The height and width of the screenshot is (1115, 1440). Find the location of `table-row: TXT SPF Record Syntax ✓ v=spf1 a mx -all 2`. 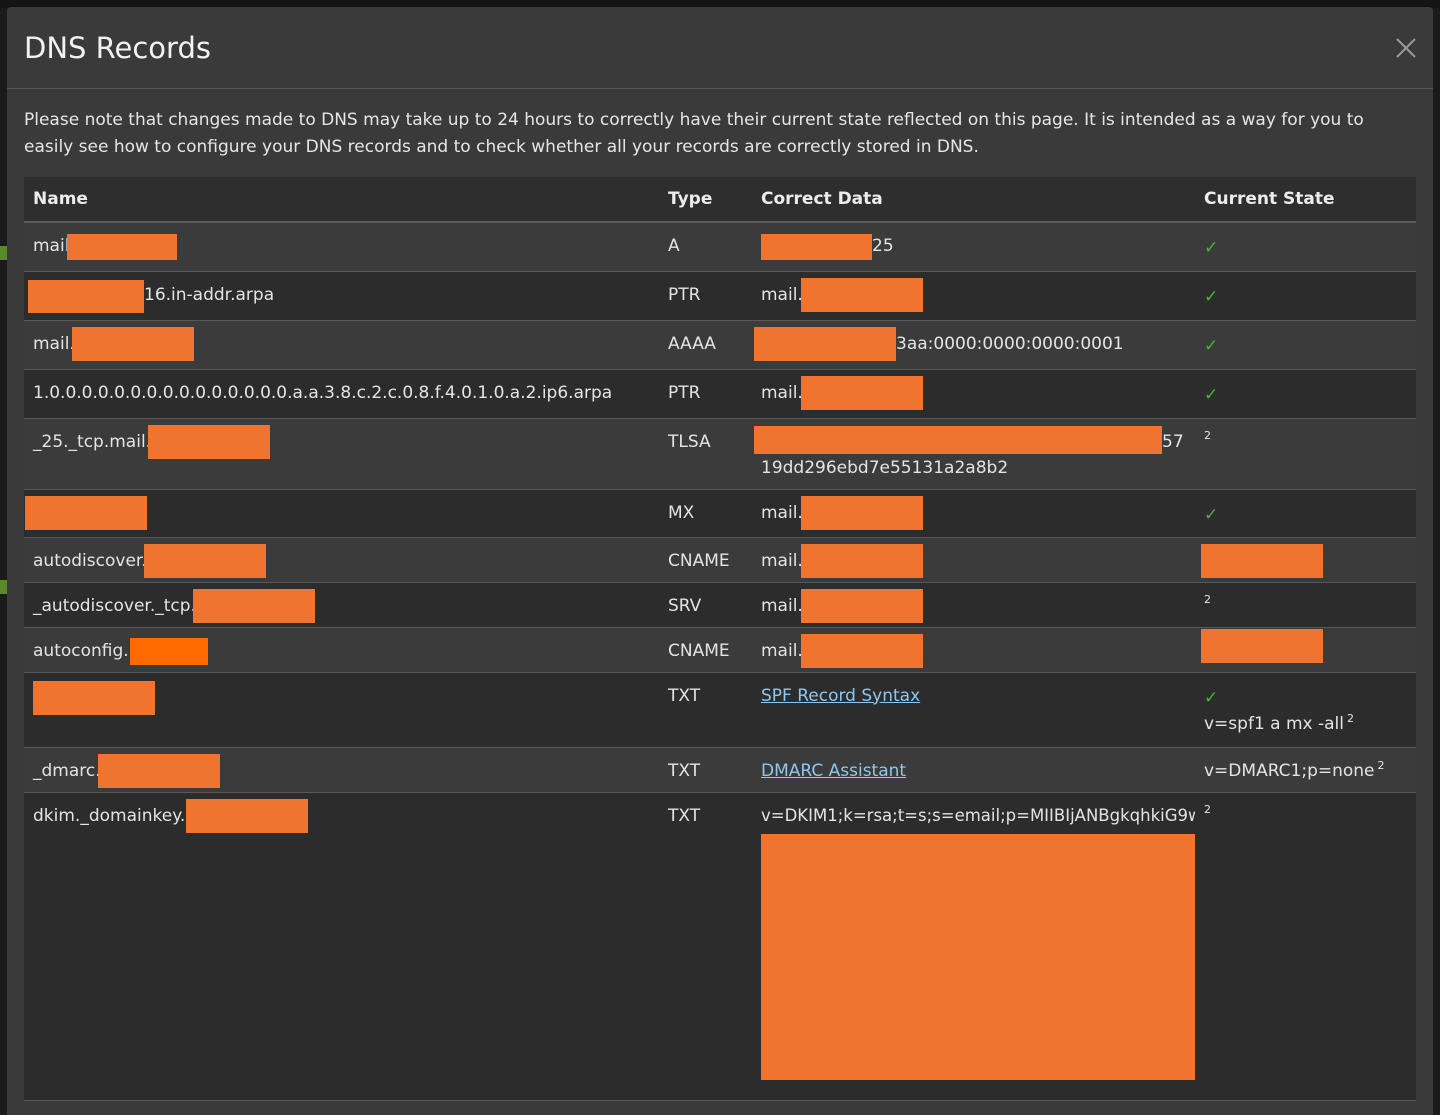

table-row: TXT SPF Record Syntax ✓ v=spf1 a mx -all 2 is located at coordinates (720, 710).